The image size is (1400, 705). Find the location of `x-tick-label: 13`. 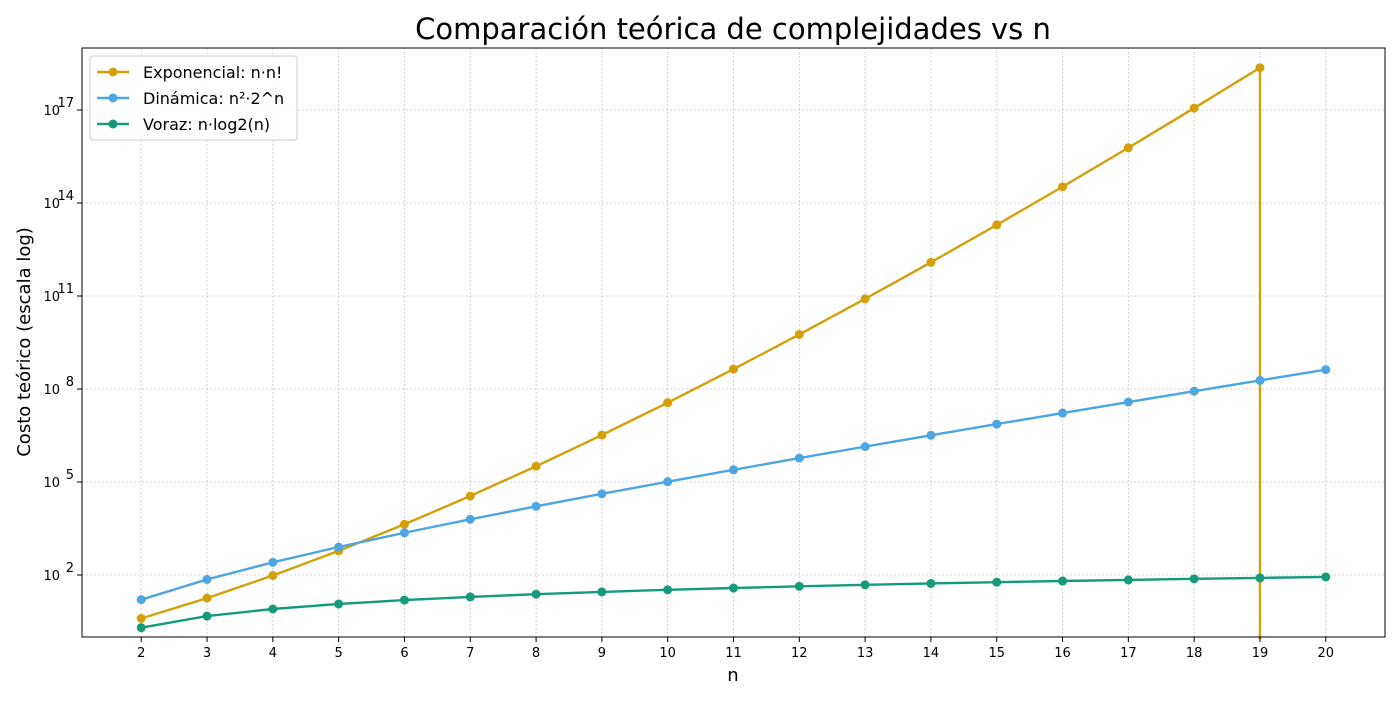

x-tick-label: 13 is located at coordinates (865, 653).